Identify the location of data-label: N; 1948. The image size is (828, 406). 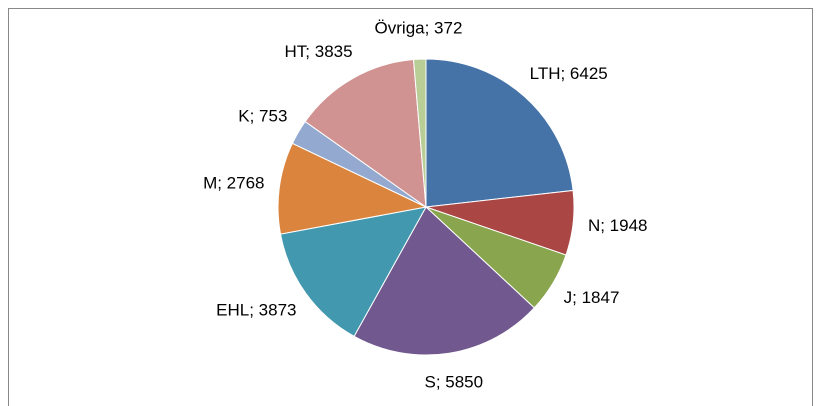
(618, 225).